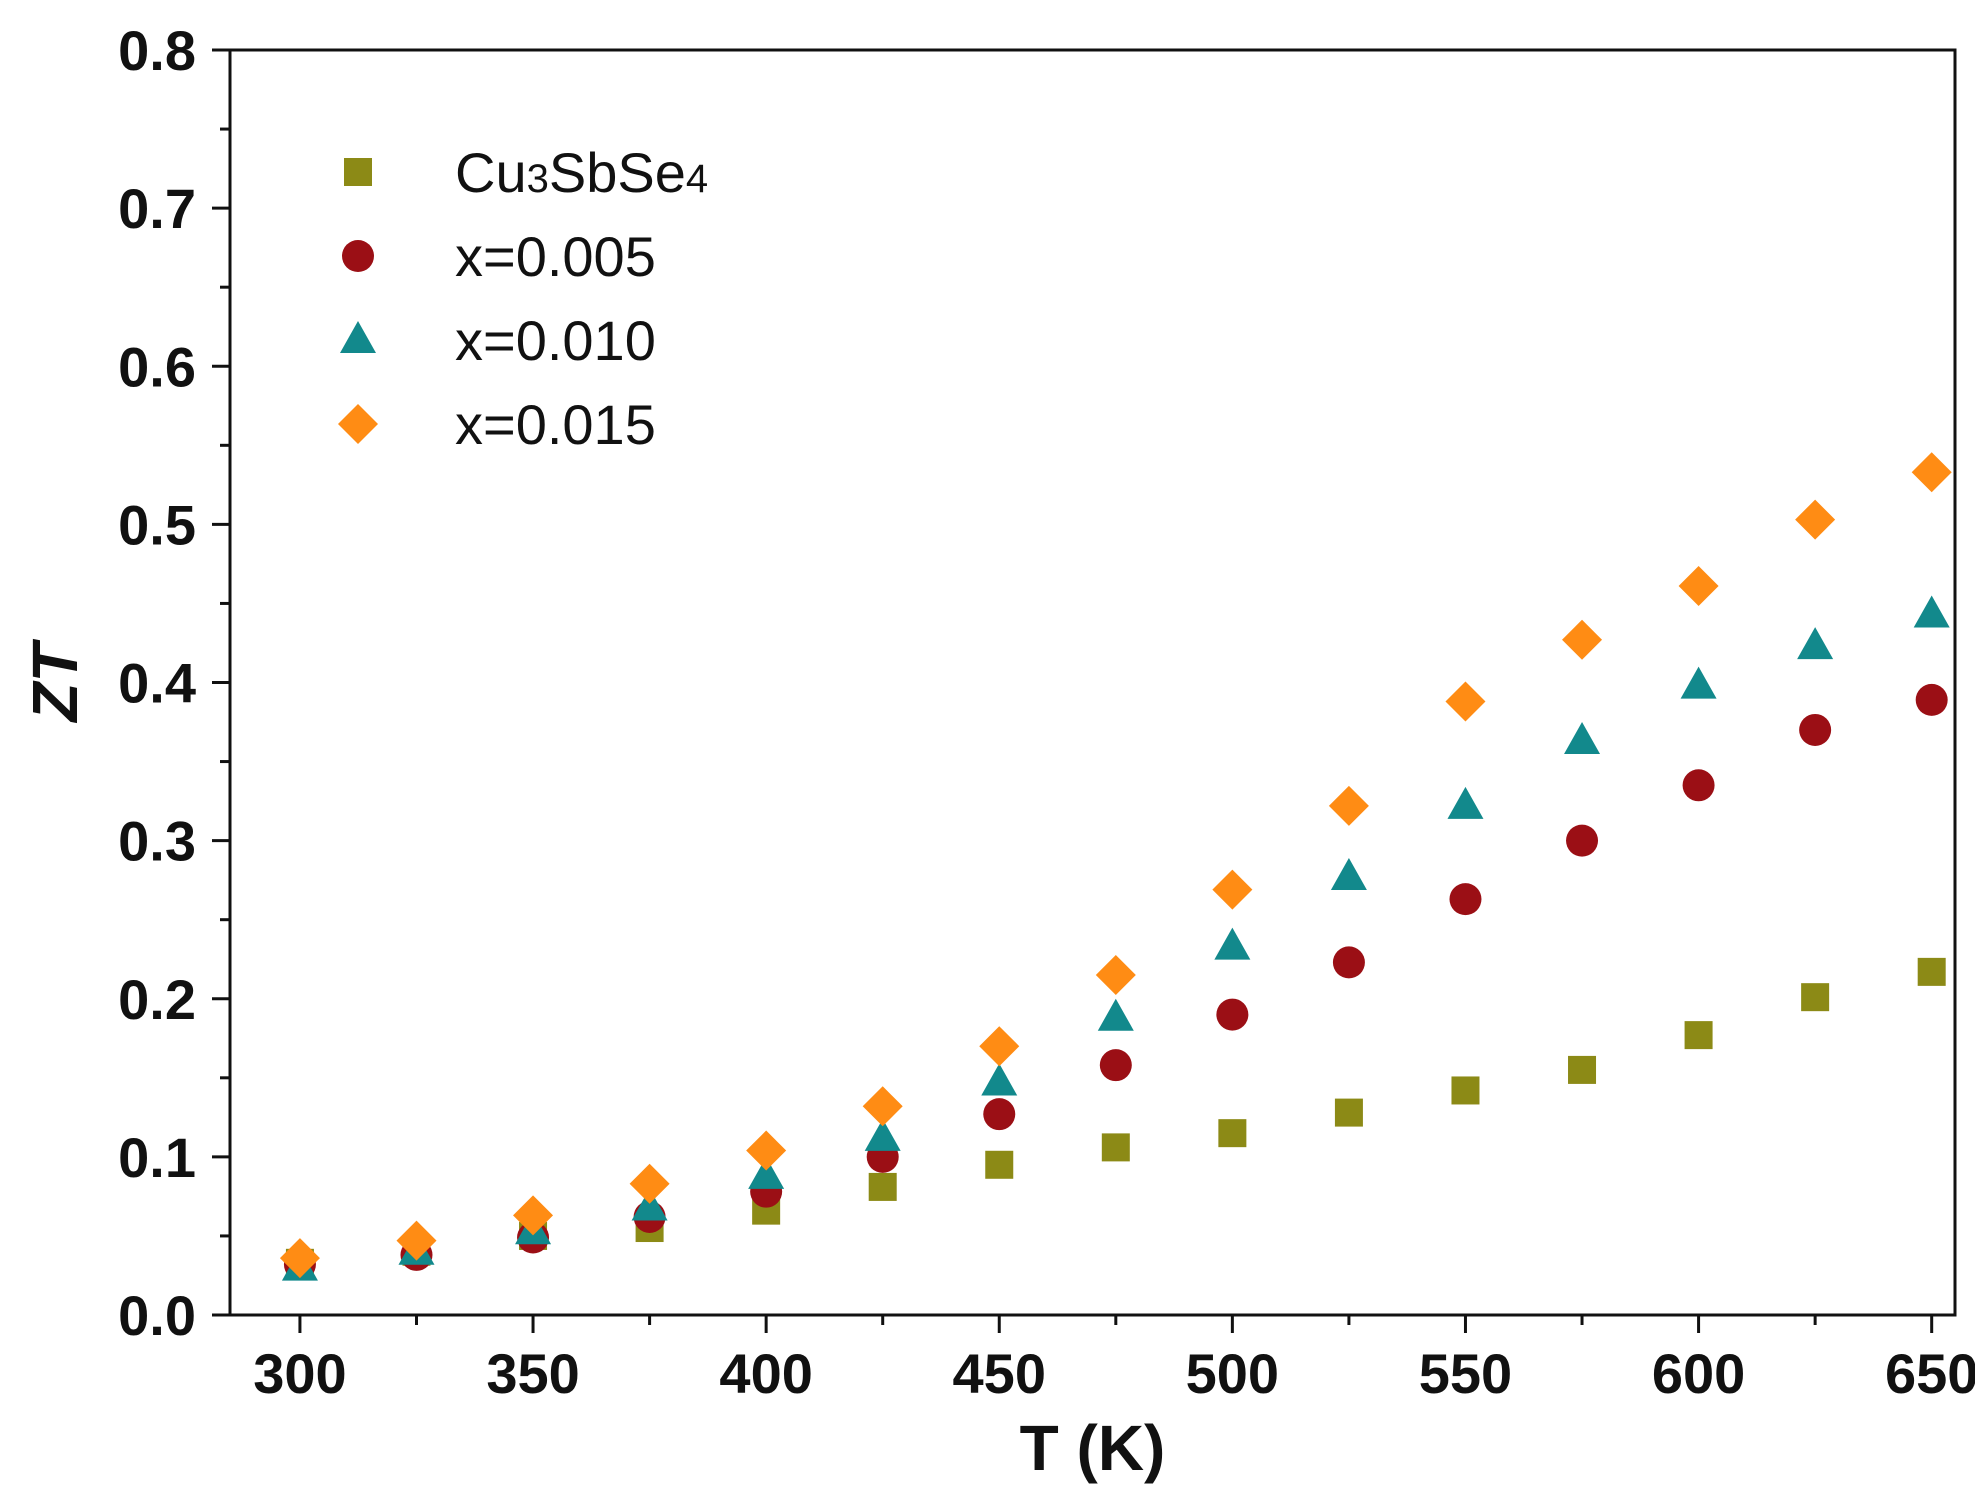 The width and height of the screenshot is (1975, 1502). I want to click on legend-label-part: x=0.015, so click(555, 424).